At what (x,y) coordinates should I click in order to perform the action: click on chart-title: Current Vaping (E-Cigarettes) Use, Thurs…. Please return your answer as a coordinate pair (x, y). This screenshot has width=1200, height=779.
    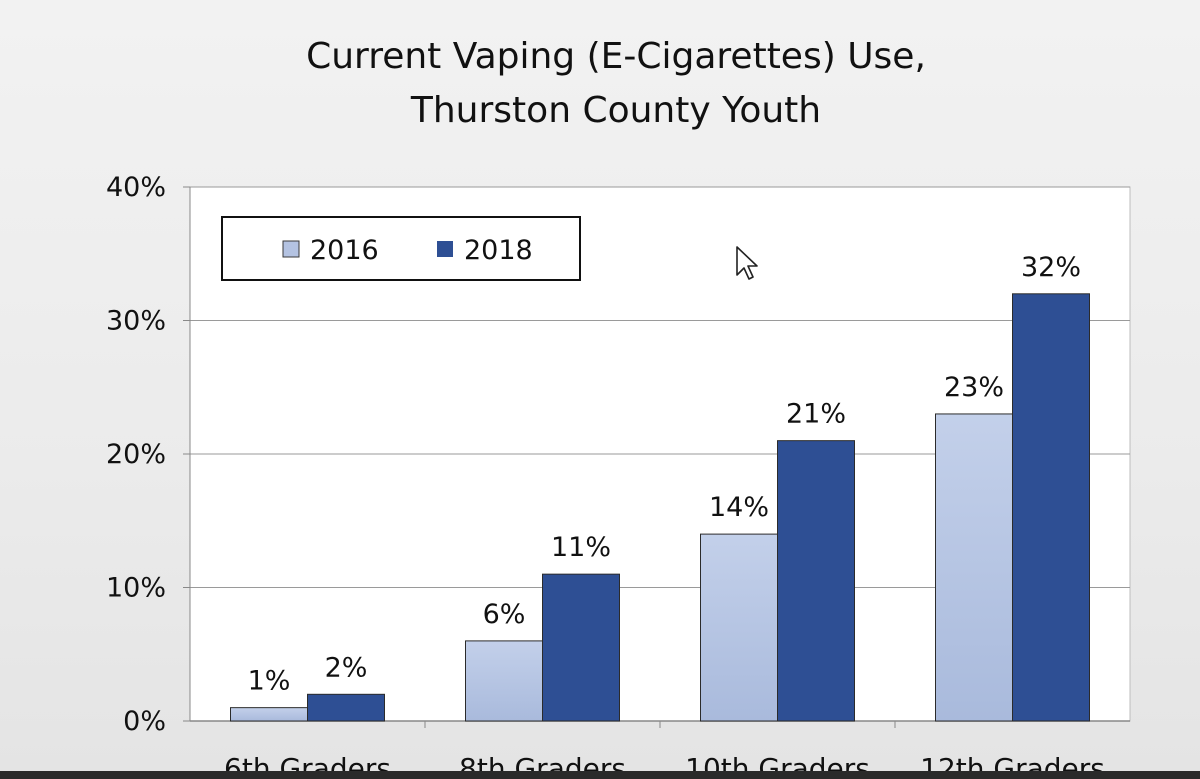
    Looking at the image, I should click on (600, 84).